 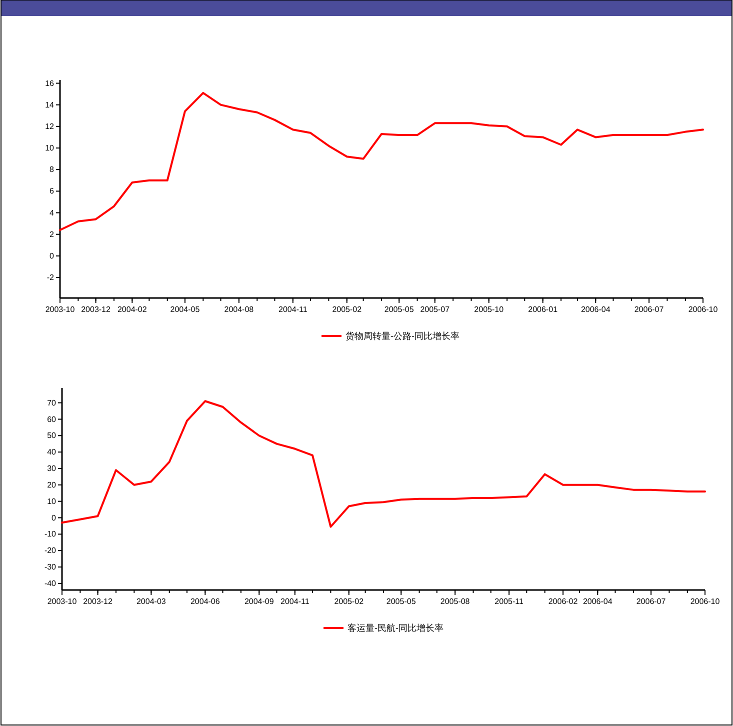 What do you see at coordinates (489, 309) in the screenshot?
I see `x-tick-label: 2005-10` at bounding box center [489, 309].